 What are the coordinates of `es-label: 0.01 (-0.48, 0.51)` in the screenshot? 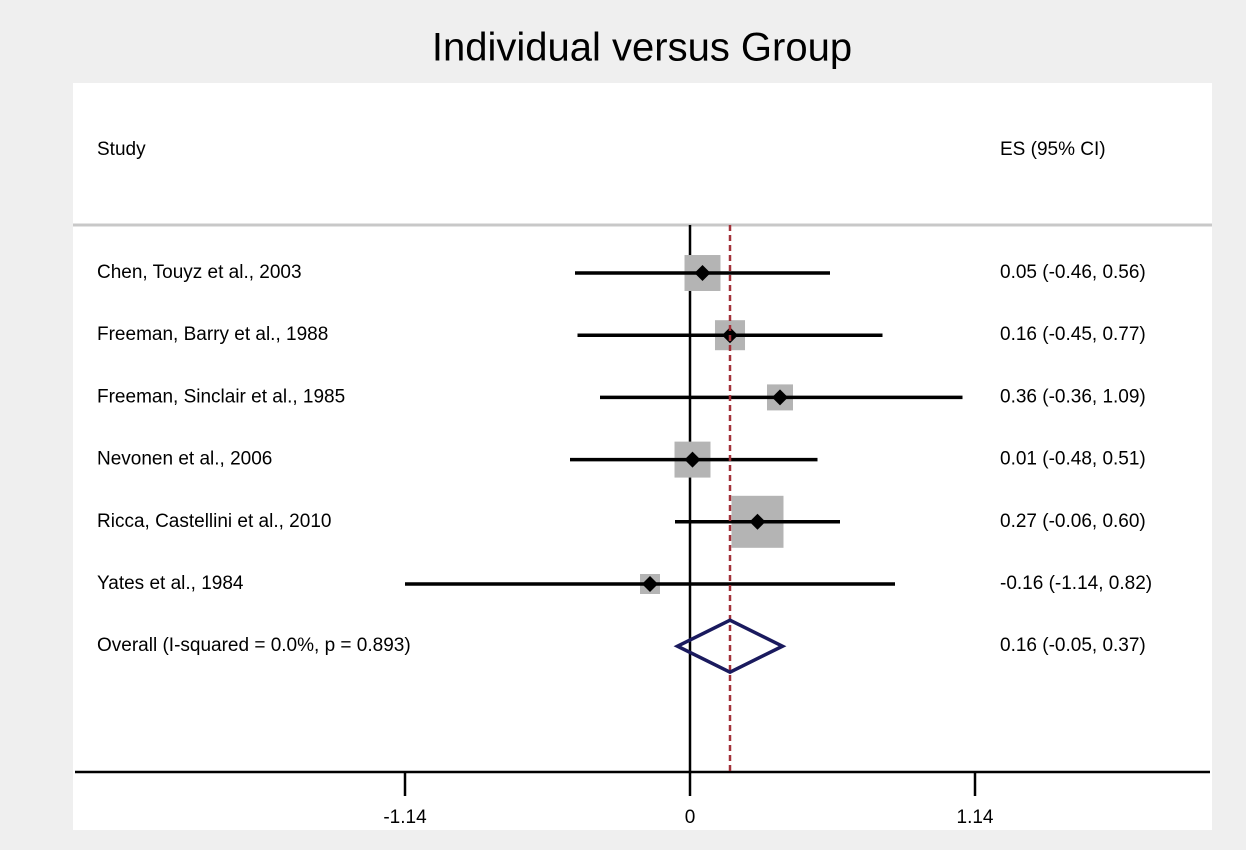 It's located at (1073, 459).